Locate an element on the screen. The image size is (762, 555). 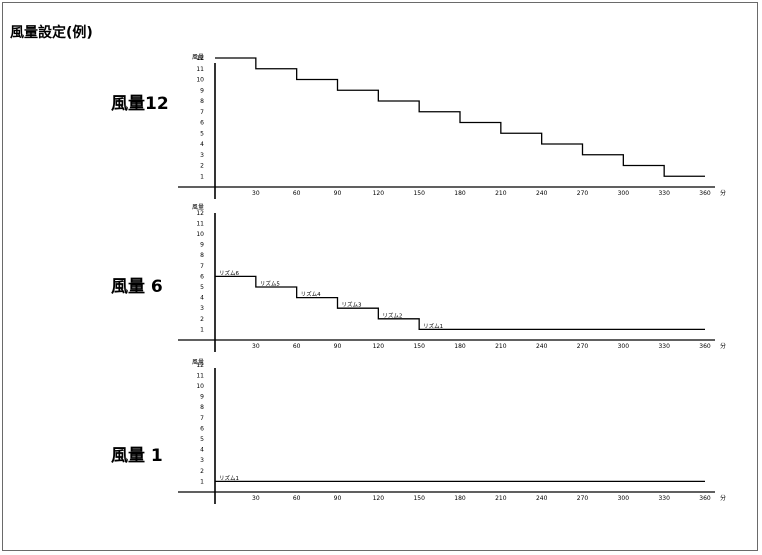
chart-title-wind-12: 風量12 is located at coordinates (140, 104).